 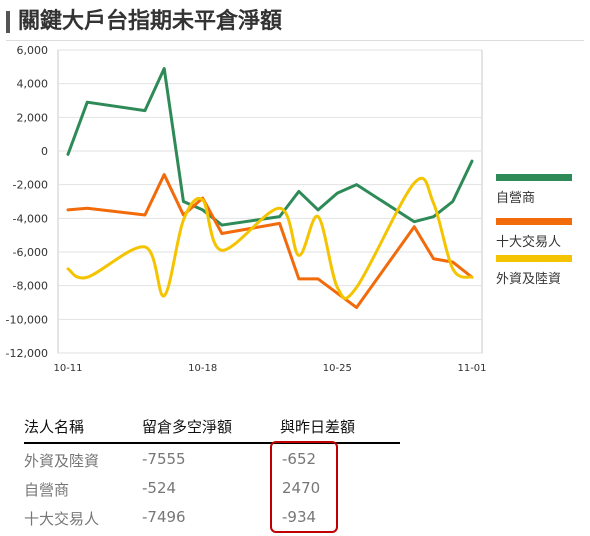 What do you see at coordinates (187, 427) in the screenshot?
I see `header-net-position: 留倉多空淨額` at bounding box center [187, 427].